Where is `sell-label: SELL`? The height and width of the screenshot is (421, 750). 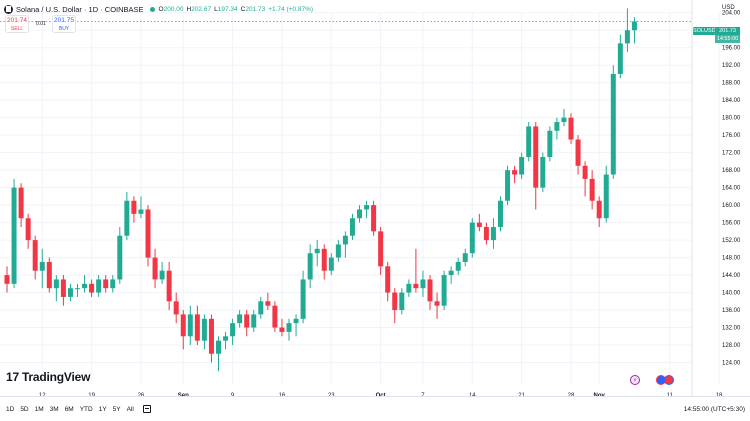
sell-label: SELL is located at coordinates (17, 29).